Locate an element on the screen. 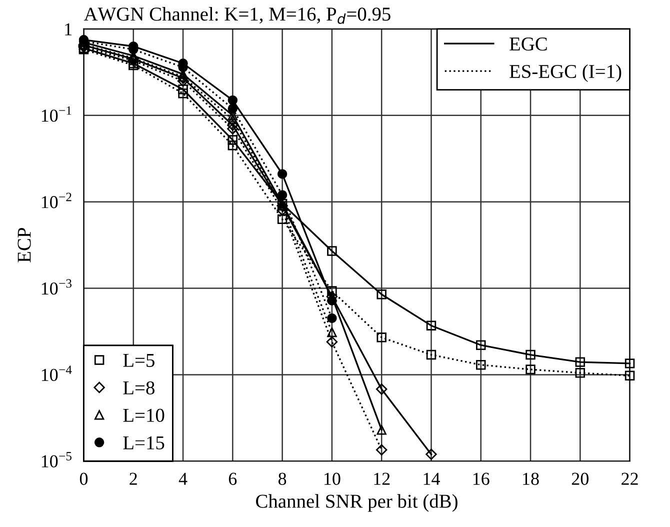  legend-label: L=8 is located at coordinates (138, 387).